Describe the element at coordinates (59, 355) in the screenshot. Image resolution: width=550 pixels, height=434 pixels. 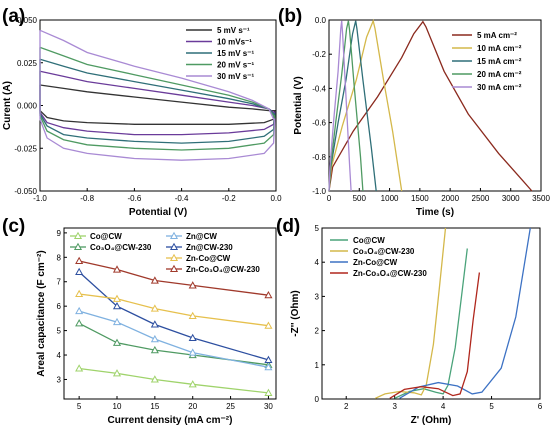
I see `y-tick-label: 4` at that location.